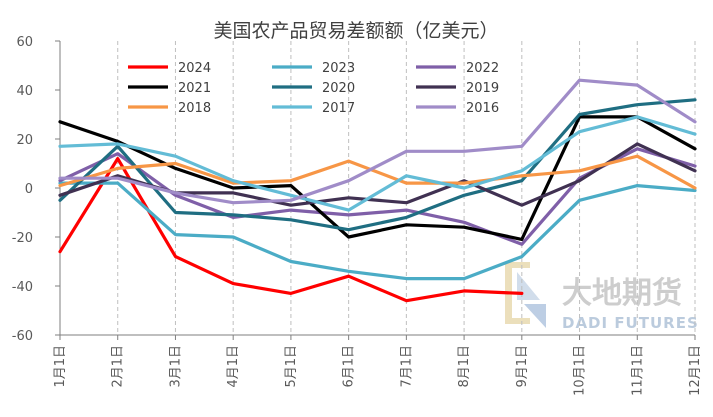 Image resolution: width=713 pixels, height=417 pixels. I want to click on legend-item-2024: 2024, so click(169, 68).